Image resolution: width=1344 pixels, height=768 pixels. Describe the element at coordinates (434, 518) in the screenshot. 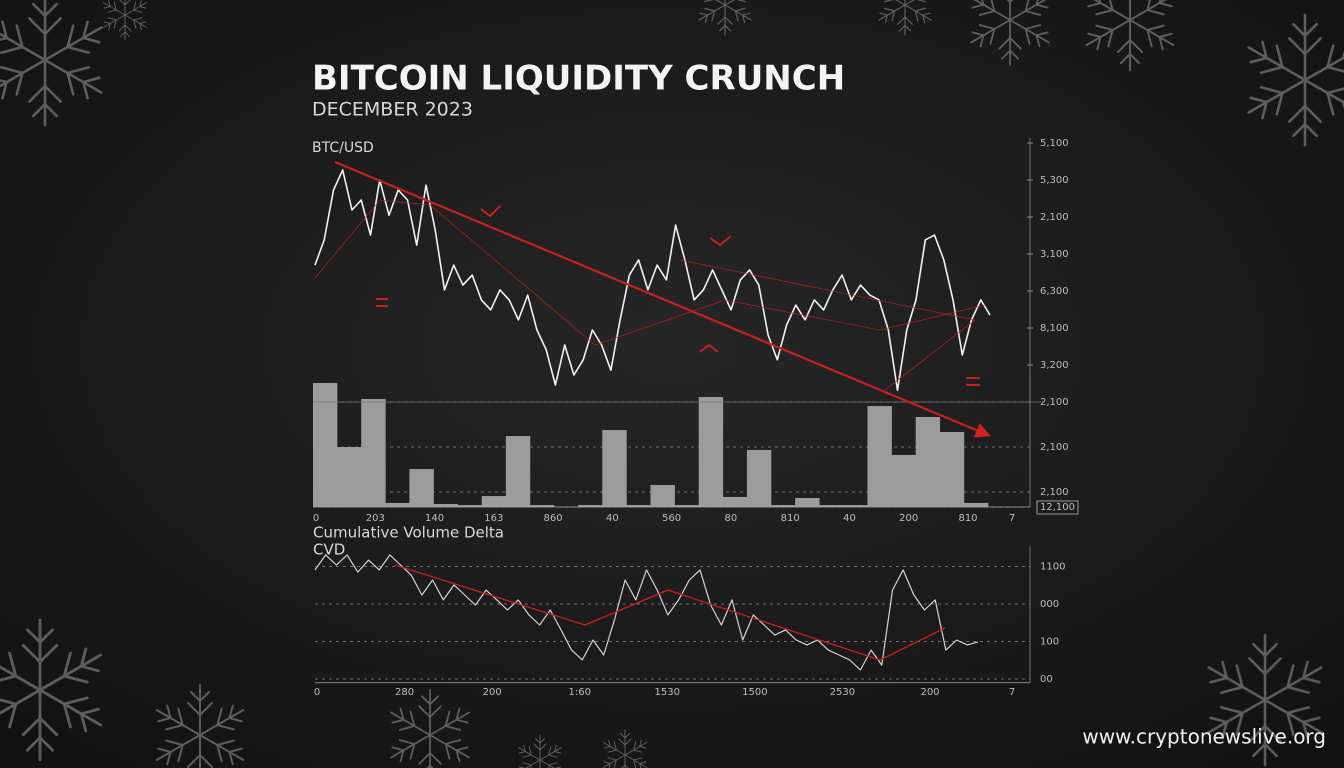

I see `x-tick-label: 140` at that location.